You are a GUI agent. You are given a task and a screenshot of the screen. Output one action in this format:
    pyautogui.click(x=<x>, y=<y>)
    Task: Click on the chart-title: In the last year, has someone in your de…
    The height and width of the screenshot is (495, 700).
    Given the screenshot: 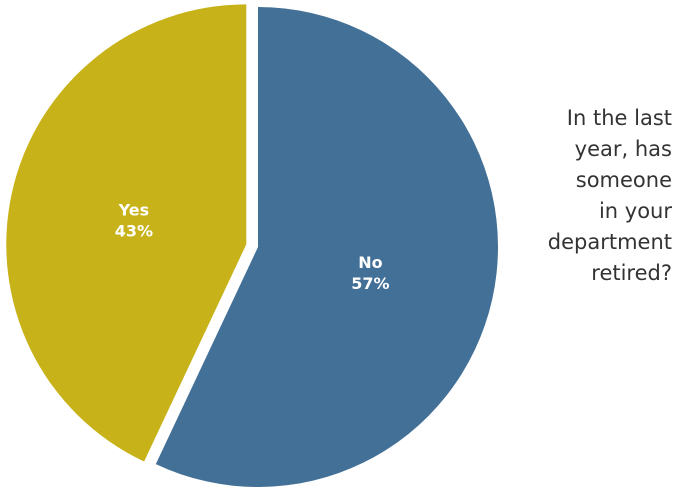 What is the action you would take?
    pyautogui.click(x=582, y=196)
    